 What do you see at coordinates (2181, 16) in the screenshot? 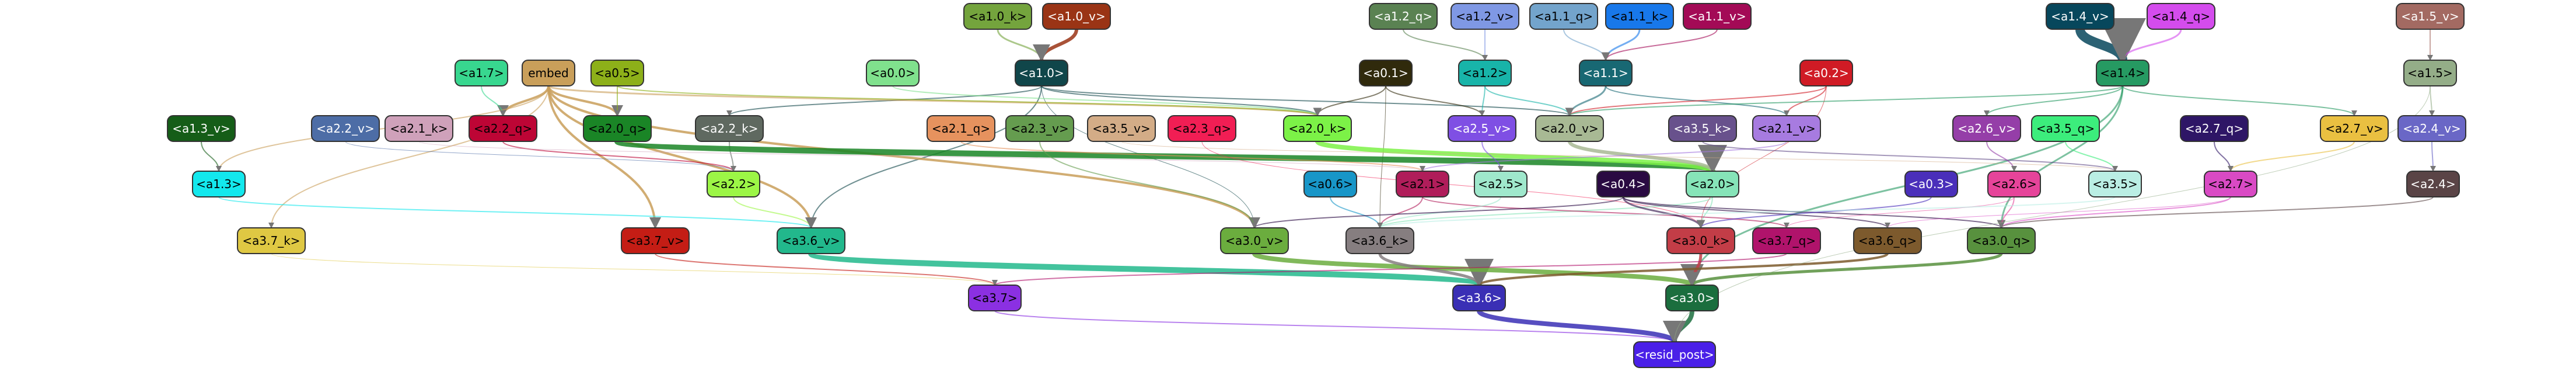
I see `node-a1-4-q: <a1.4_q>` at bounding box center [2181, 16].